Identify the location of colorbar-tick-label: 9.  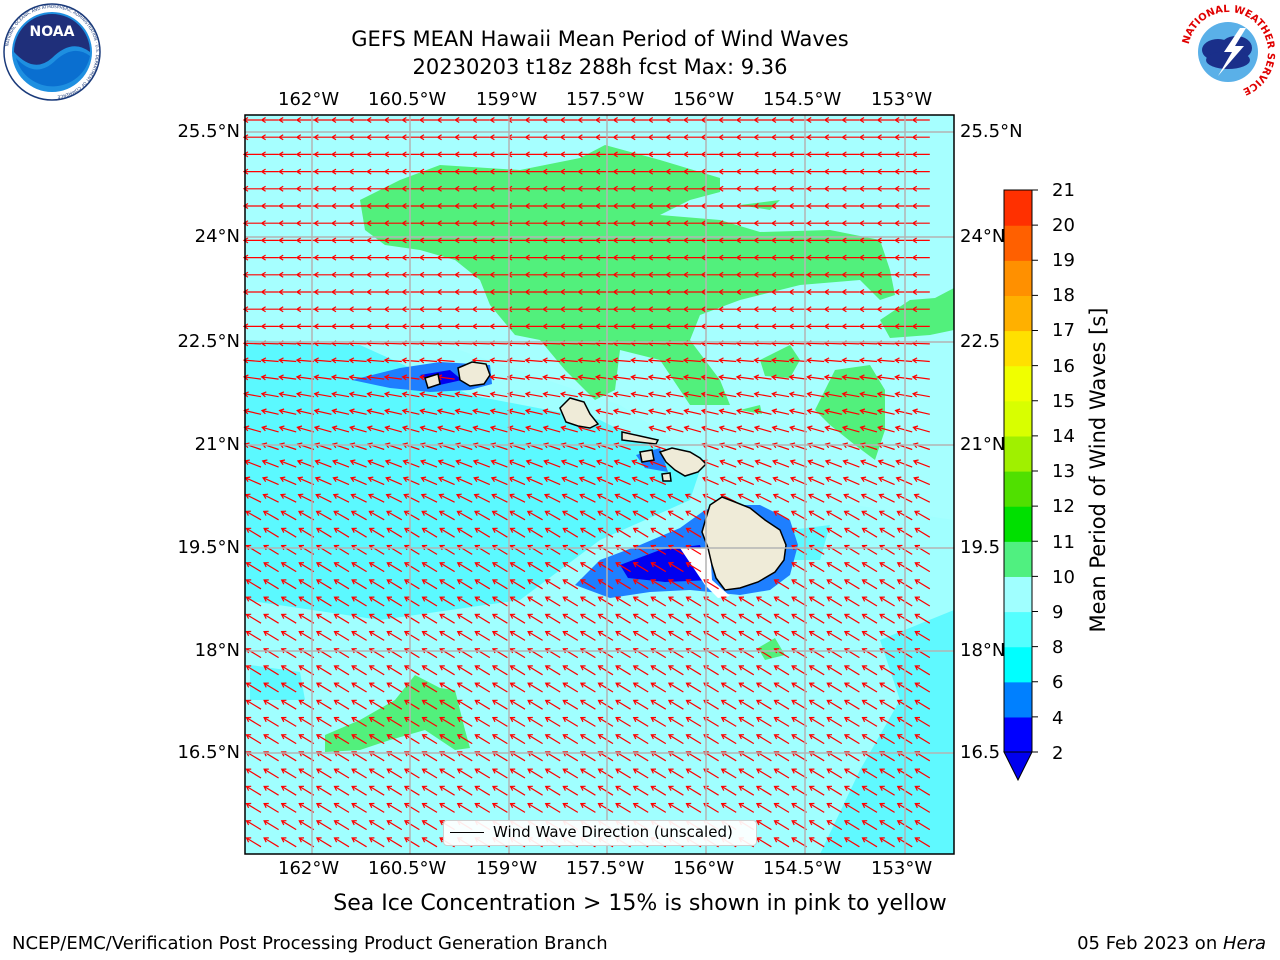
(1058, 612).